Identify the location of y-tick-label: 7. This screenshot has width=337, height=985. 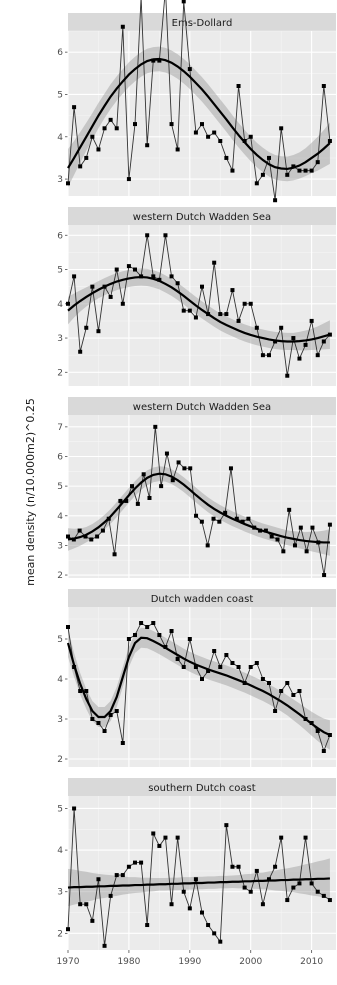
(60, 428).